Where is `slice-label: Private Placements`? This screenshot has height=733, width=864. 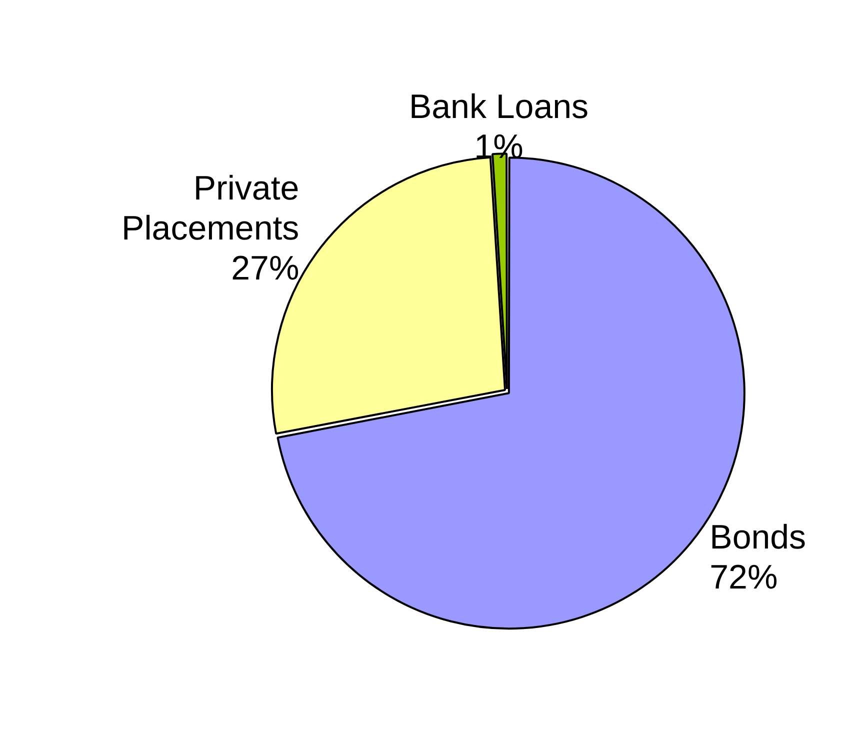 slice-label: Private Placements is located at coordinates (211, 209).